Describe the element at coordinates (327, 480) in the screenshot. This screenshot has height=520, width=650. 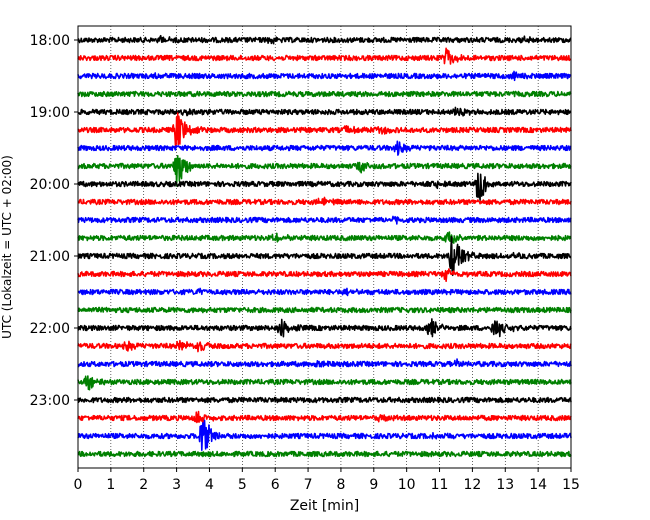
I see `x-axis-ticks: 0 1 2 3 4 5 6 7 8 9 10 11 12 13 14 15` at that location.